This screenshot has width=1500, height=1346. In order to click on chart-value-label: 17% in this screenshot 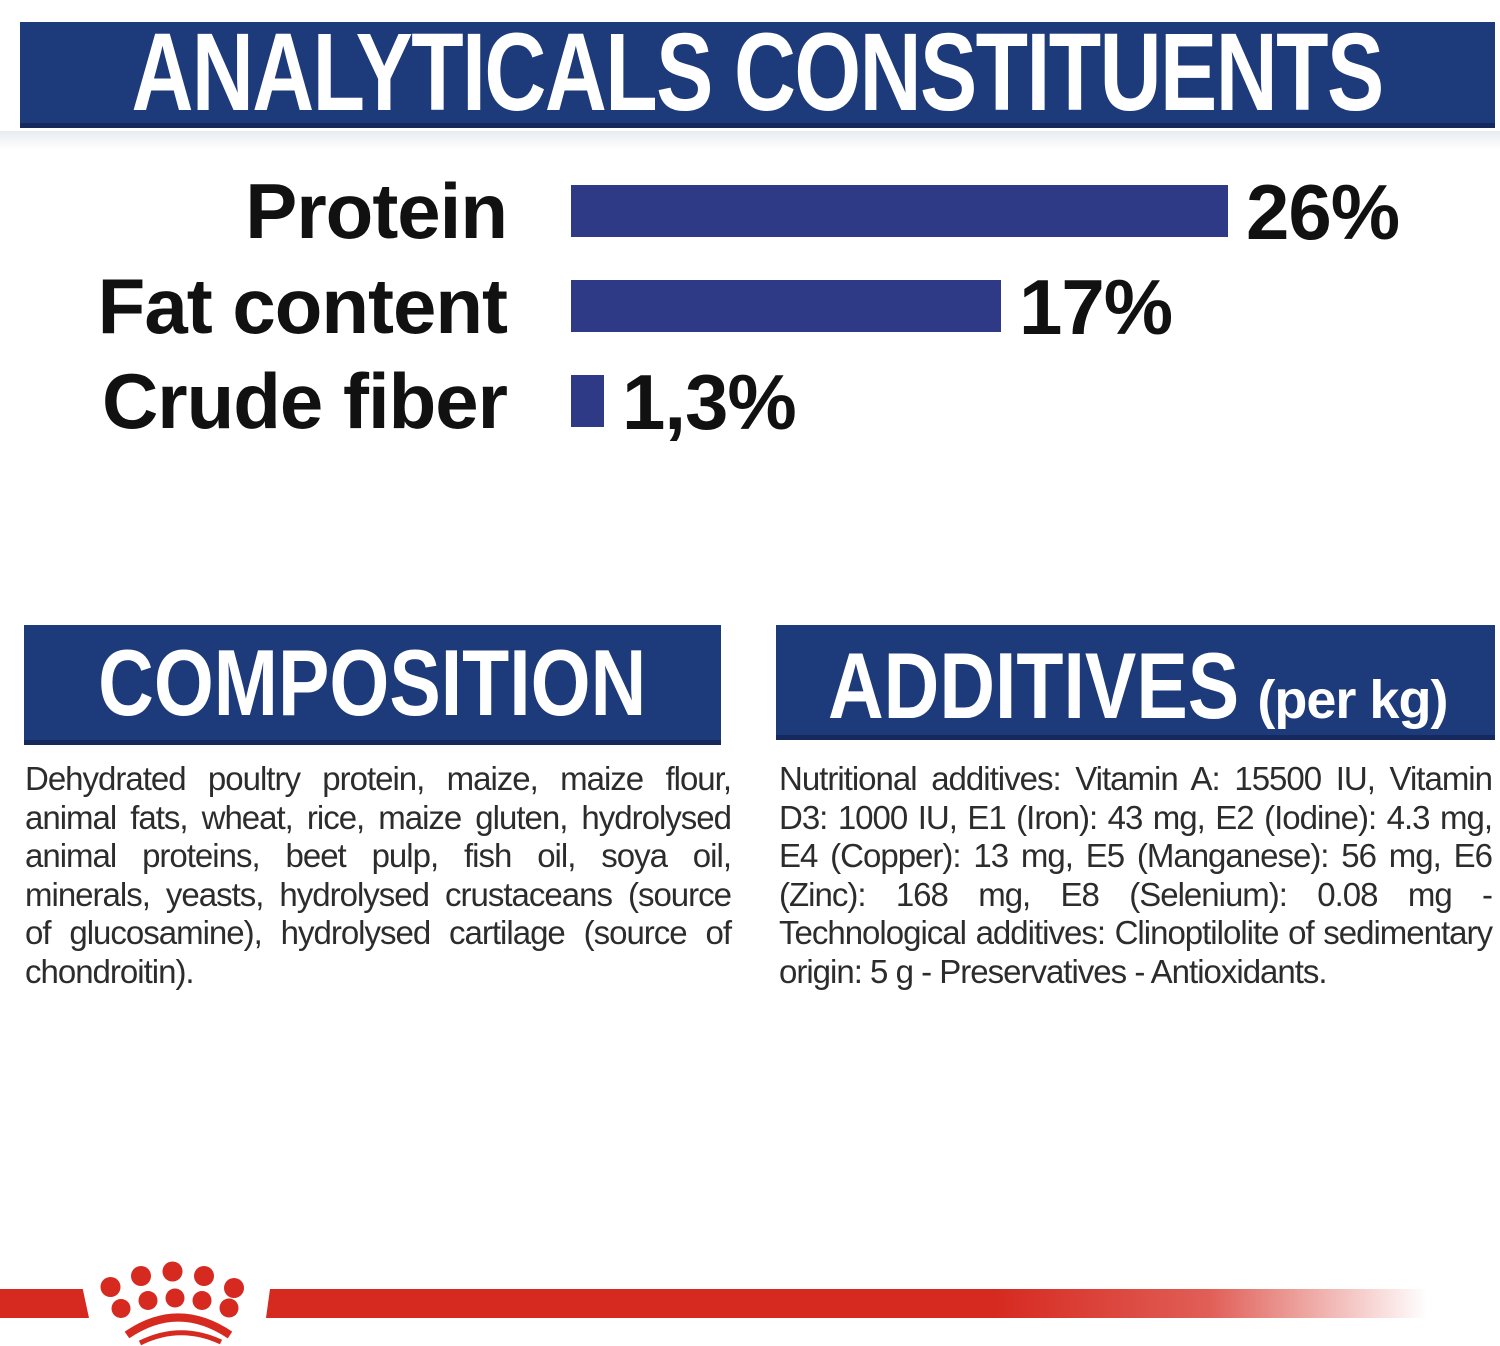, I will do `click(1096, 307)`.